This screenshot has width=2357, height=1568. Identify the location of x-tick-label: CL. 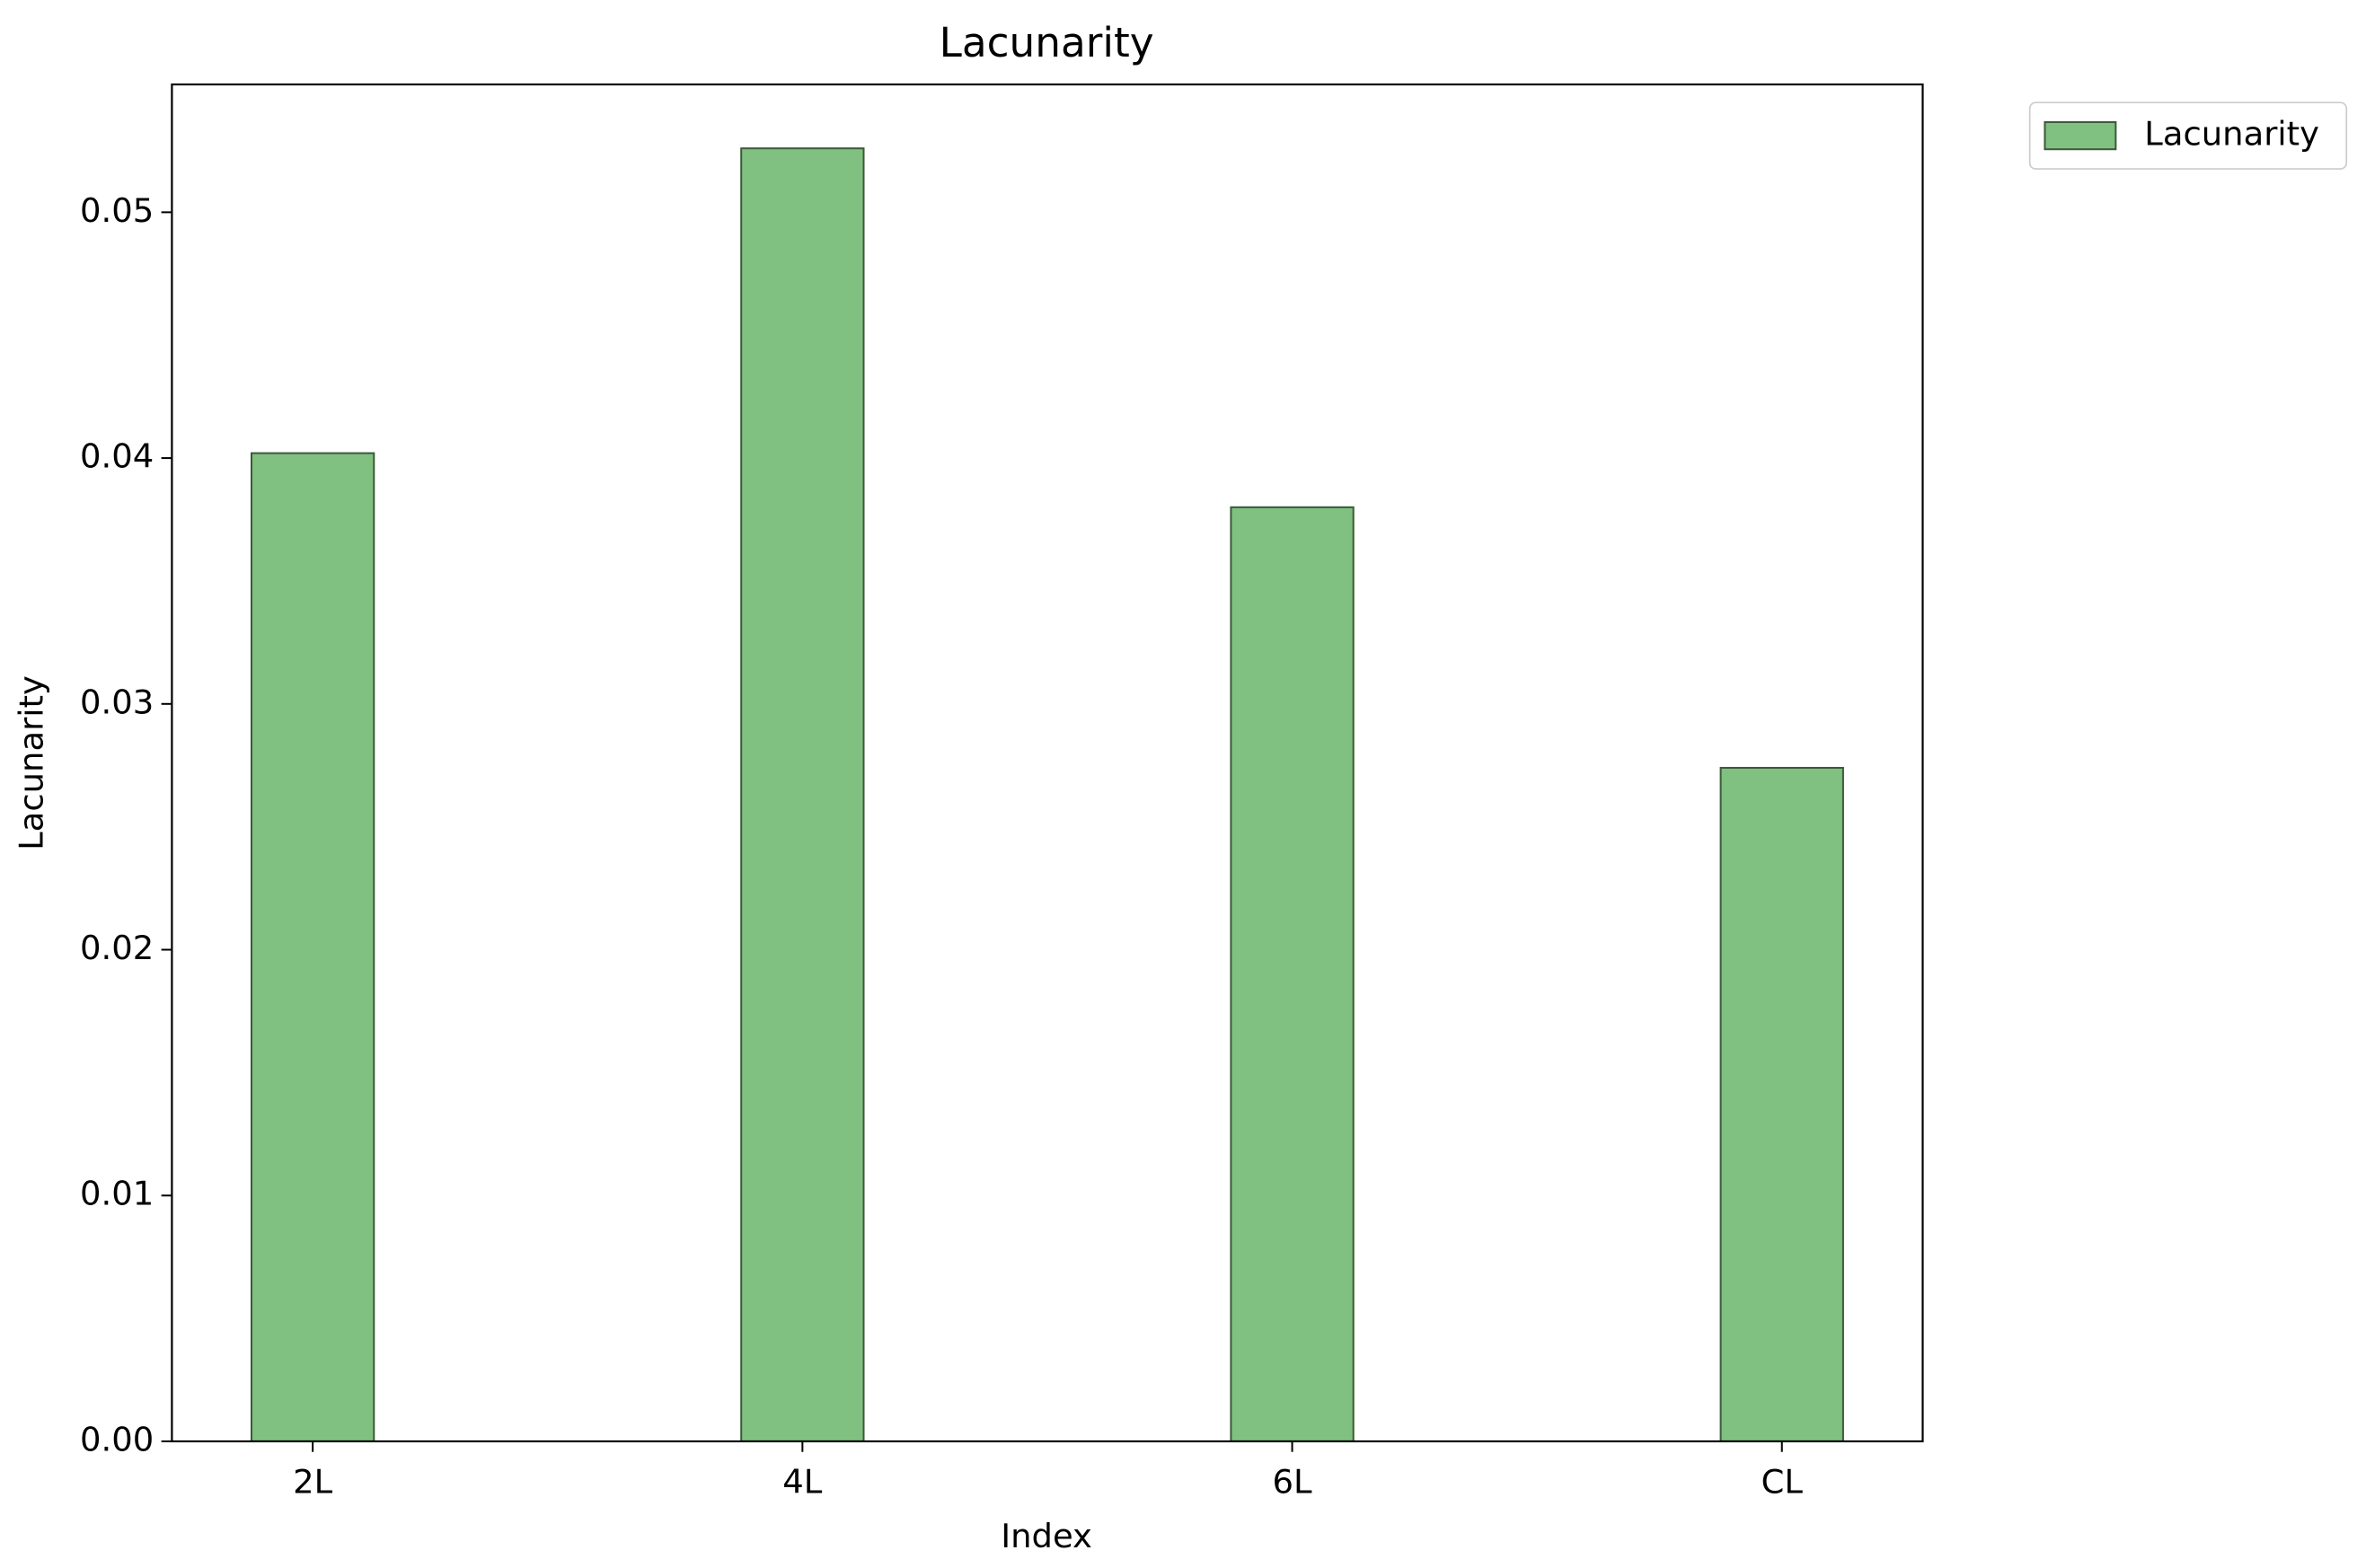
(1782, 1481).